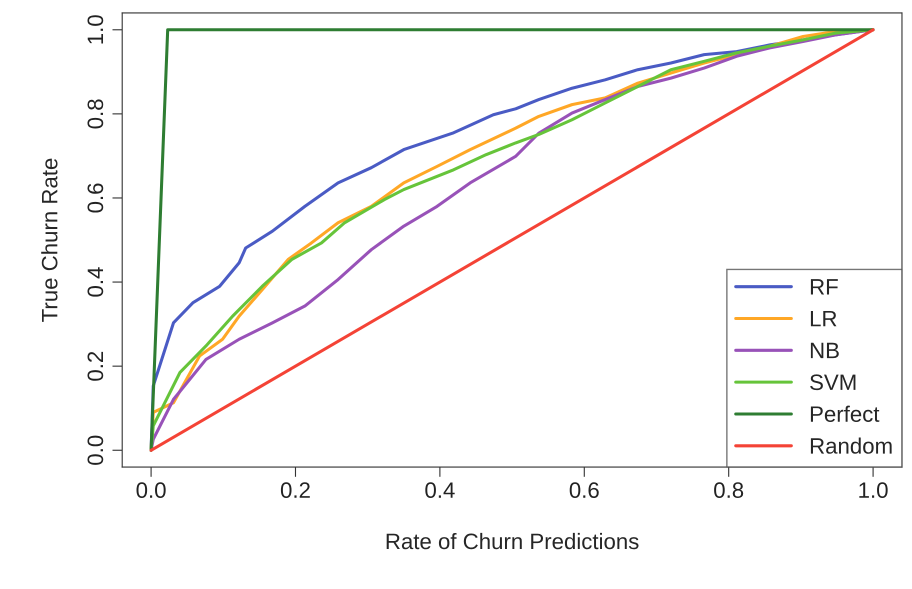 This screenshot has width=912, height=589. Describe the element at coordinates (845, 414) in the screenshot. I see `legend-label: Perfect` at that location.